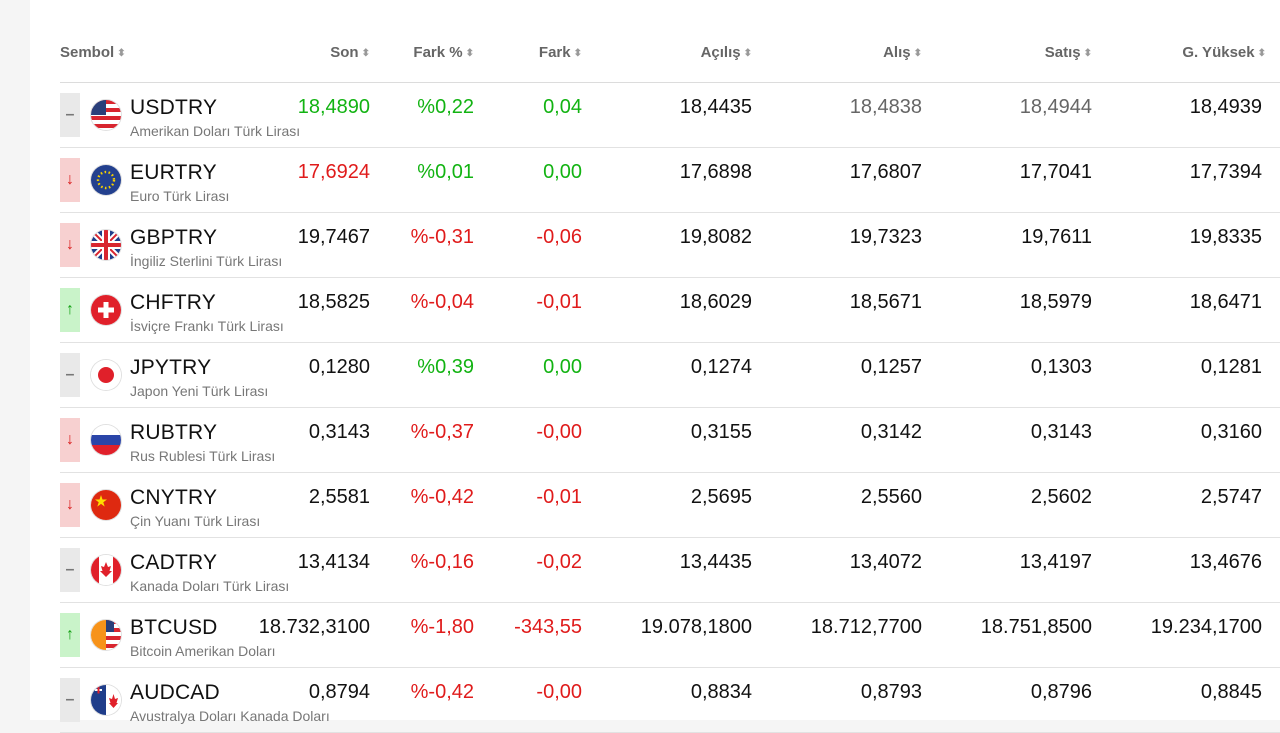 This screenshot has width=1280, height=733. I want to click on g-yuksek-value: 17,7394, so click(1225, 172).